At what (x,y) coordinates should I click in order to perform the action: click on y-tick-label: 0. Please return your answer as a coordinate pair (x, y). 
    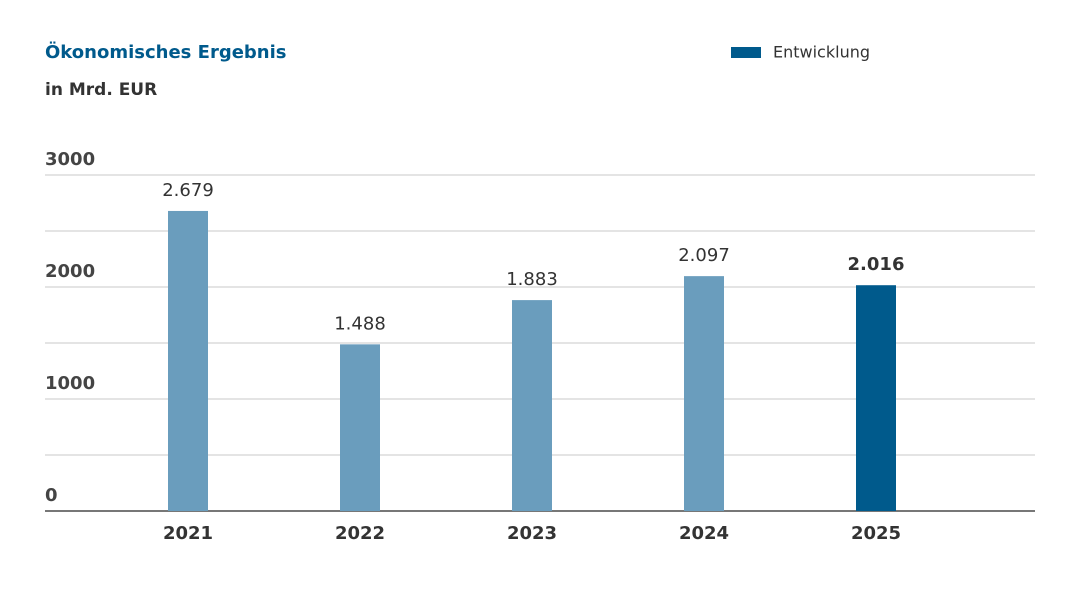
    Looking at the image, I should click on (51, 495).